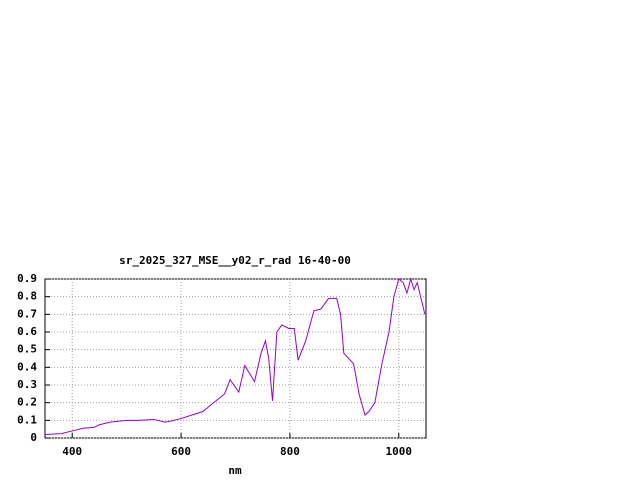 This screenshot has width=640, height=484. What do you see at coordinates (235, 470) in the screenshot?
I see `x-axis-label: nm` at bounding box center [235, 470].